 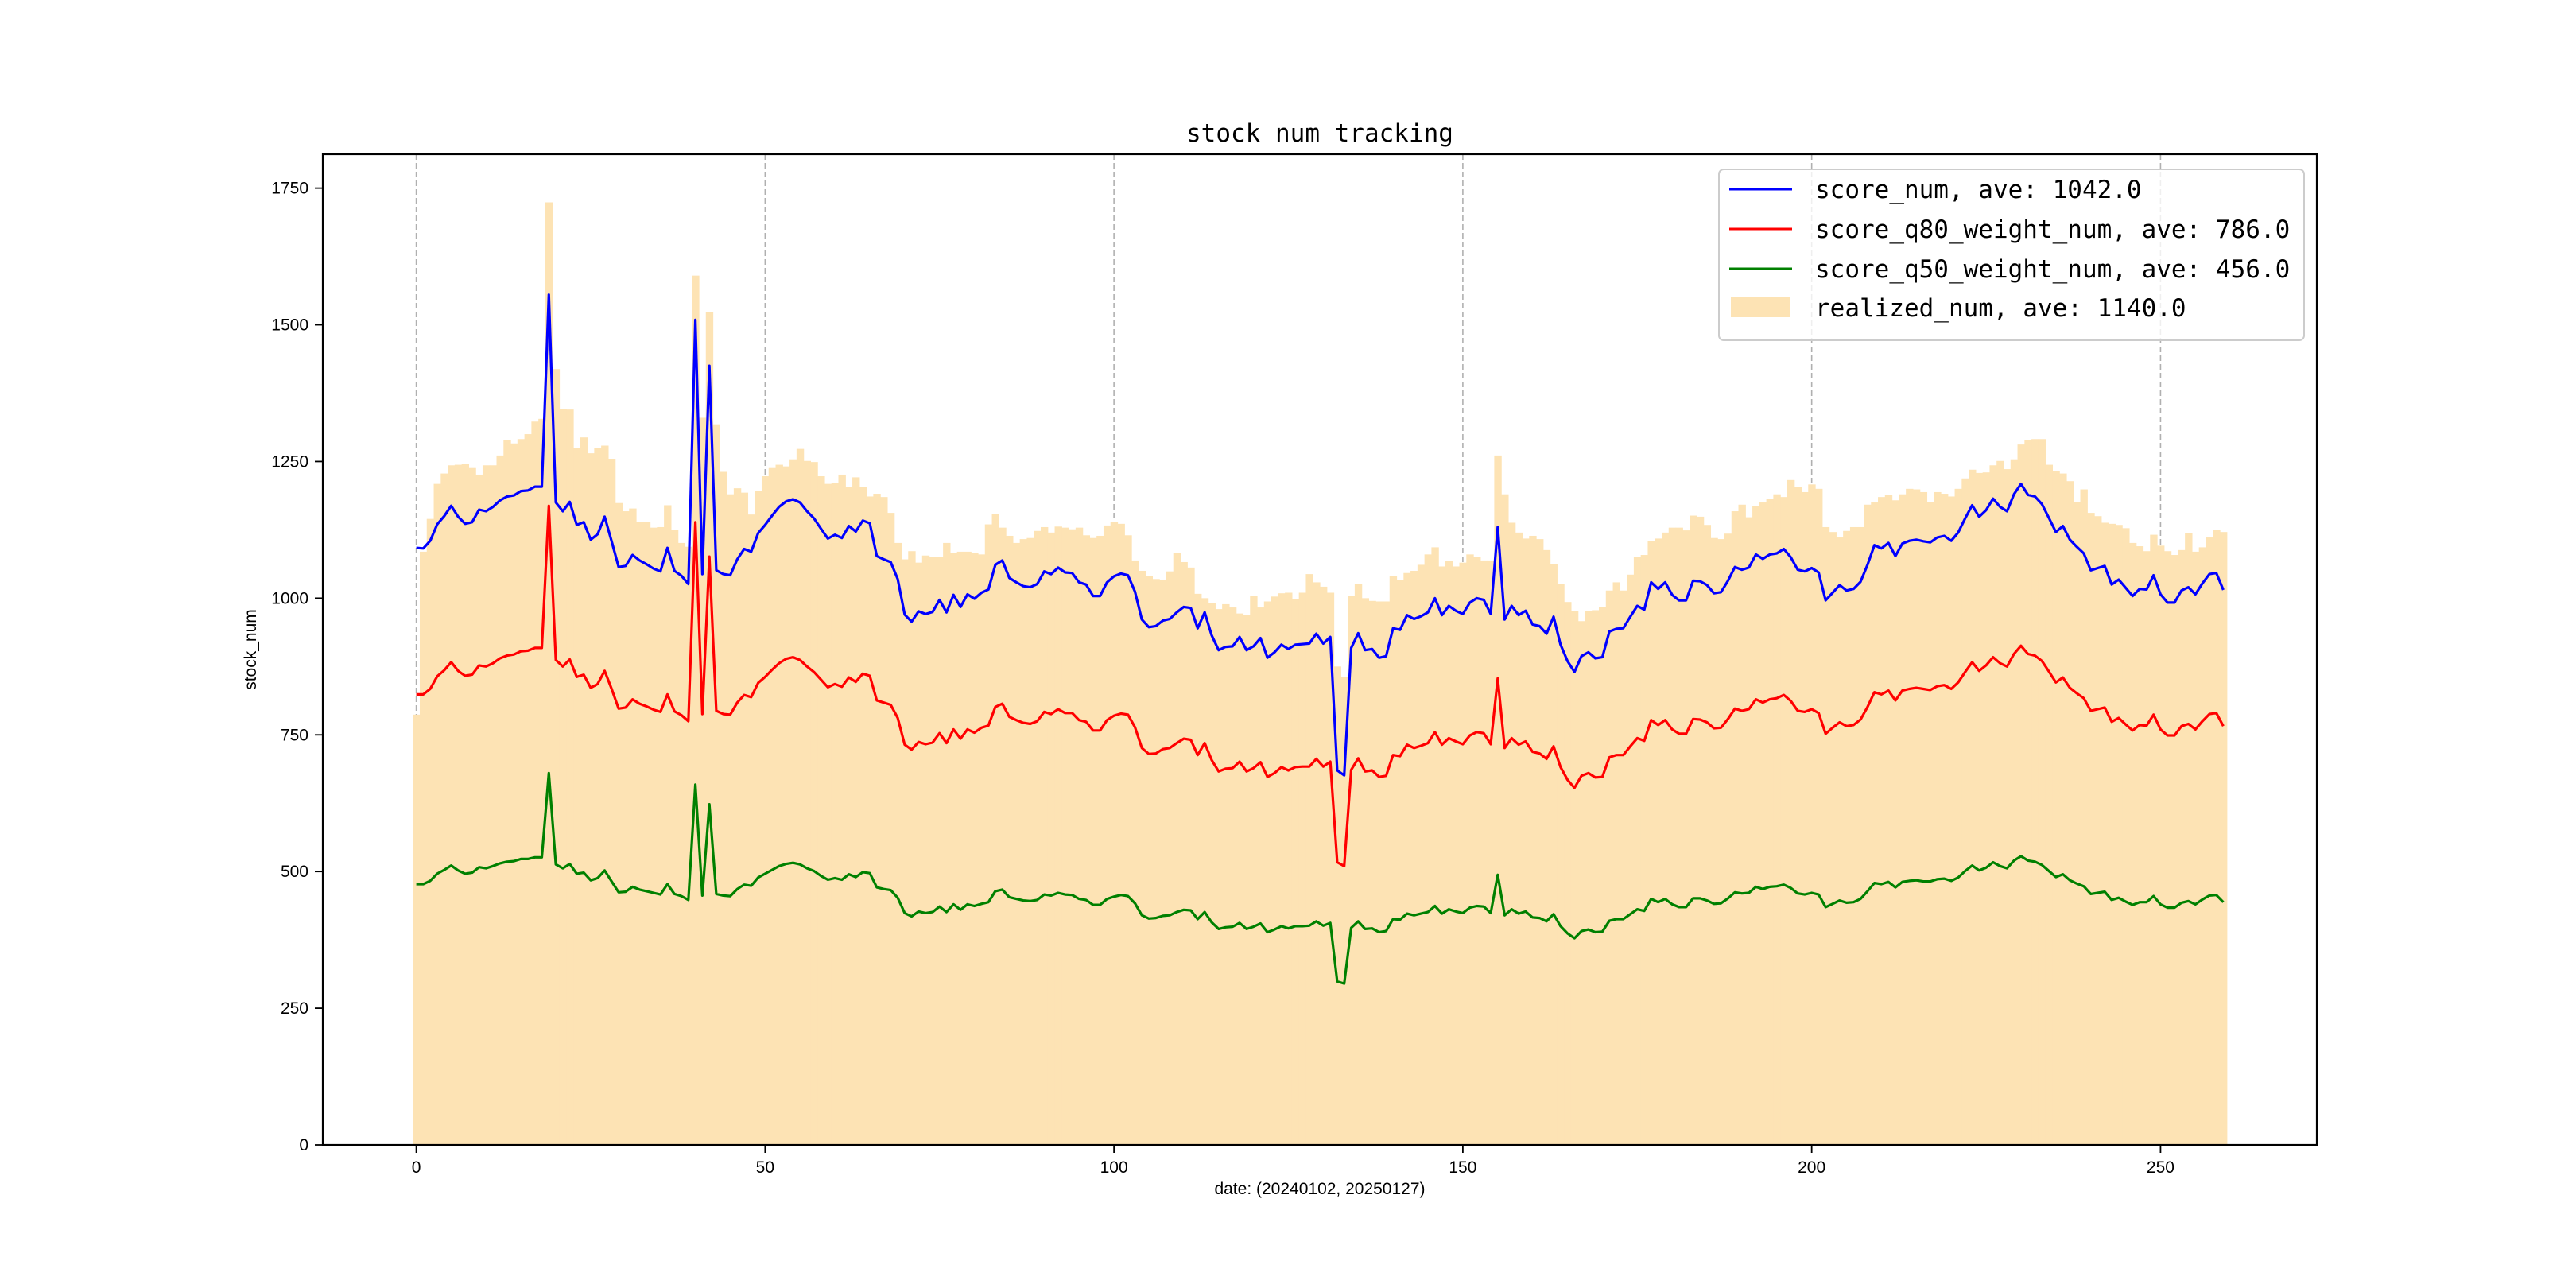 What do you see at coordinates (1321, 878) in the screenshot?
I see `line-score-q50-weight-num` at bounding box center [1321, 878].